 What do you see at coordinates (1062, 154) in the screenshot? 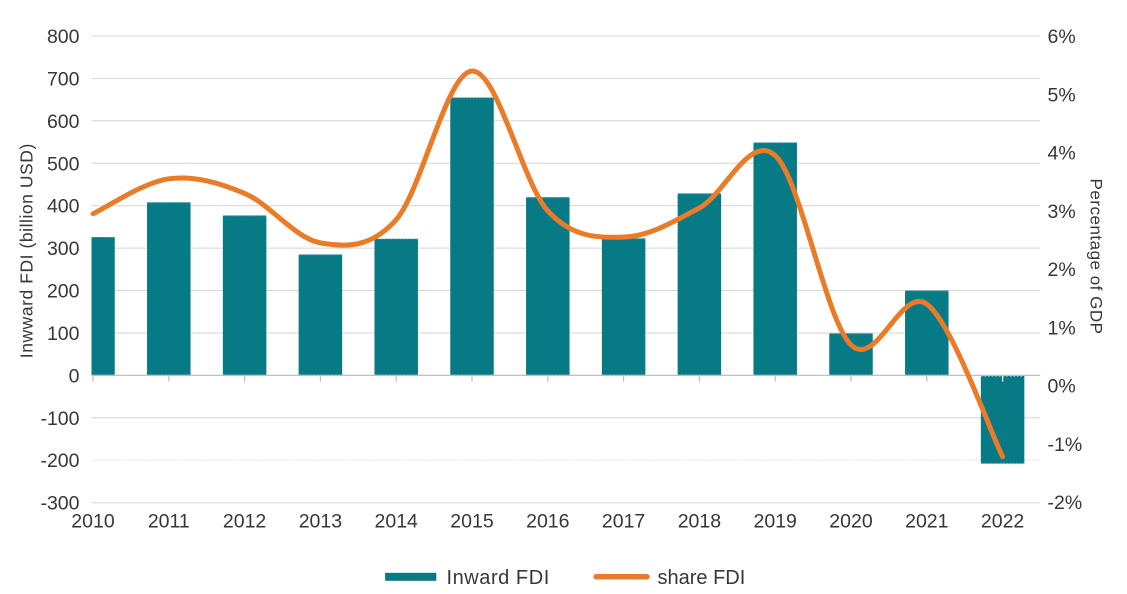
I see `svg-text: 4%` at bounding box center [1062, 154].